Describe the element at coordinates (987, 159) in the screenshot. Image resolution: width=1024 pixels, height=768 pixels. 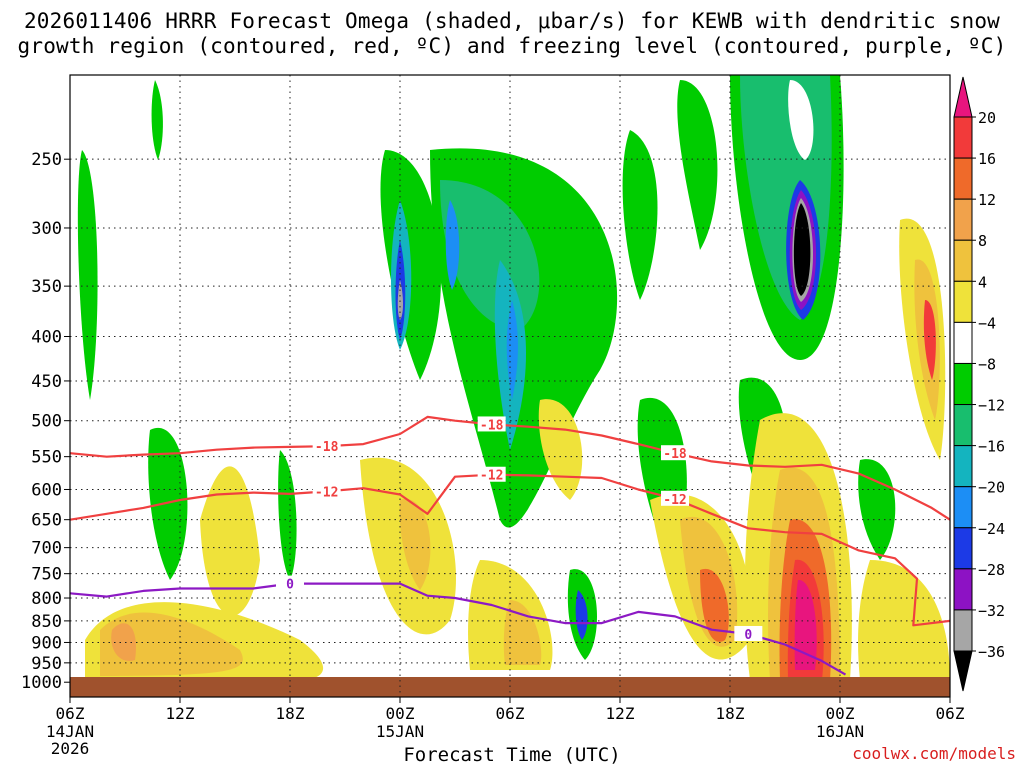
I see `colorbar-label: 16` at that location.